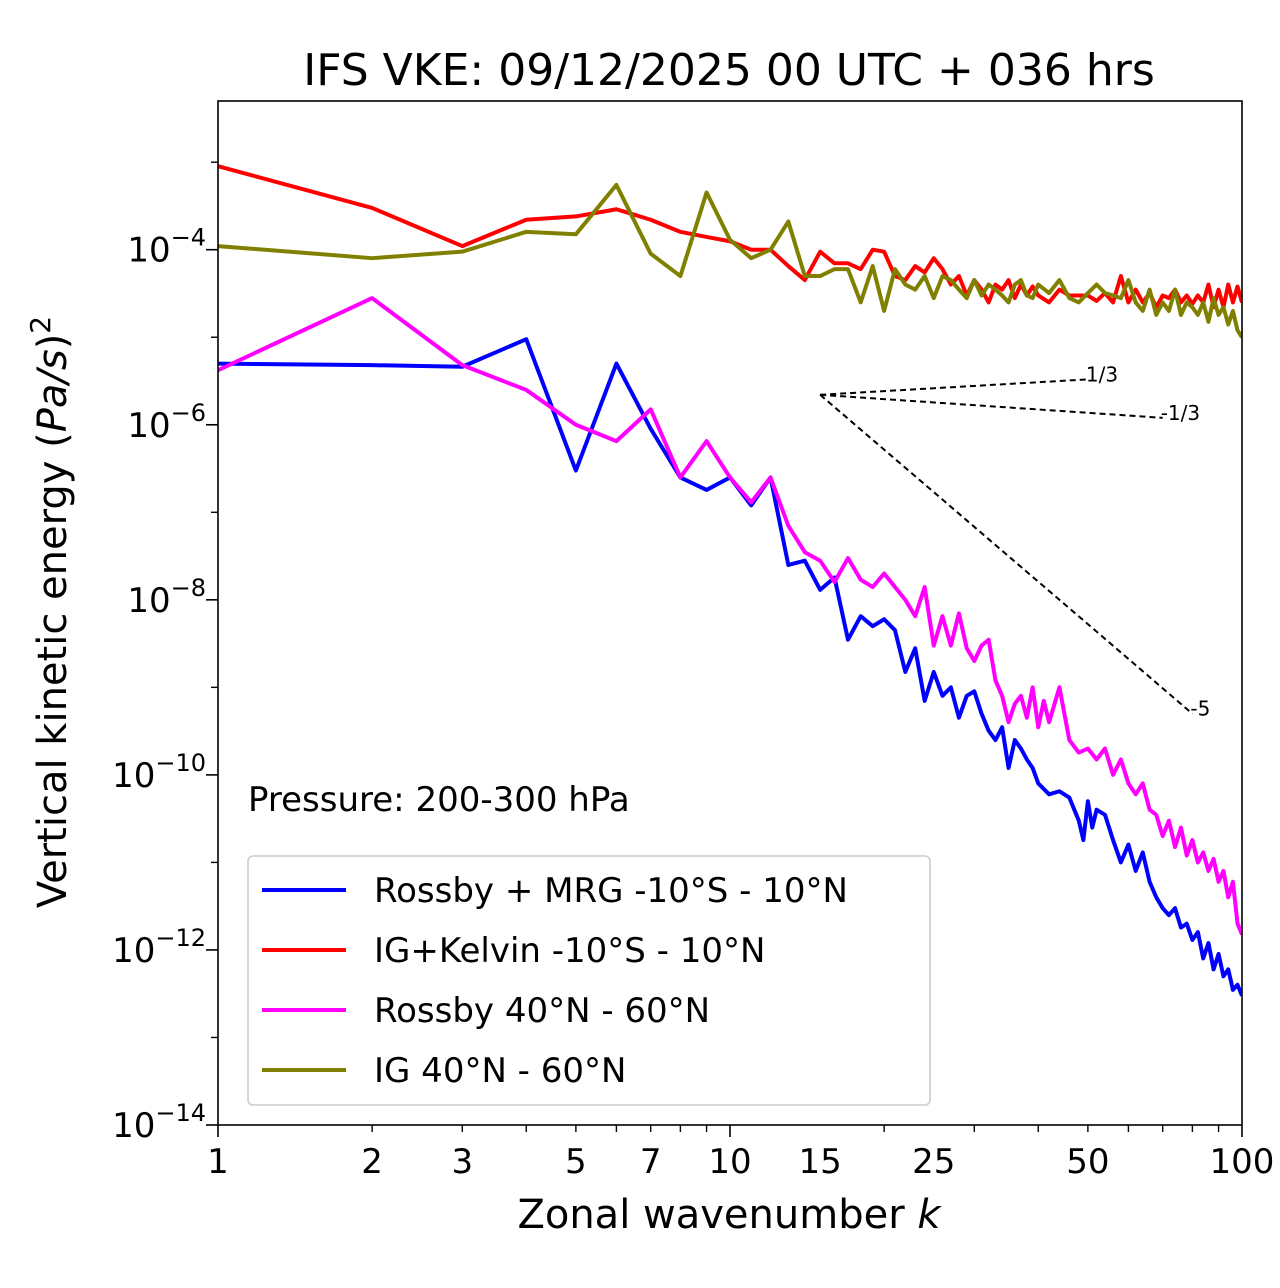  What do you see at coordinates (717, 1215) in the screenshot?
I see `x-axis-label-main: Zonal wavenumber` at bounding box center [717, 1215].